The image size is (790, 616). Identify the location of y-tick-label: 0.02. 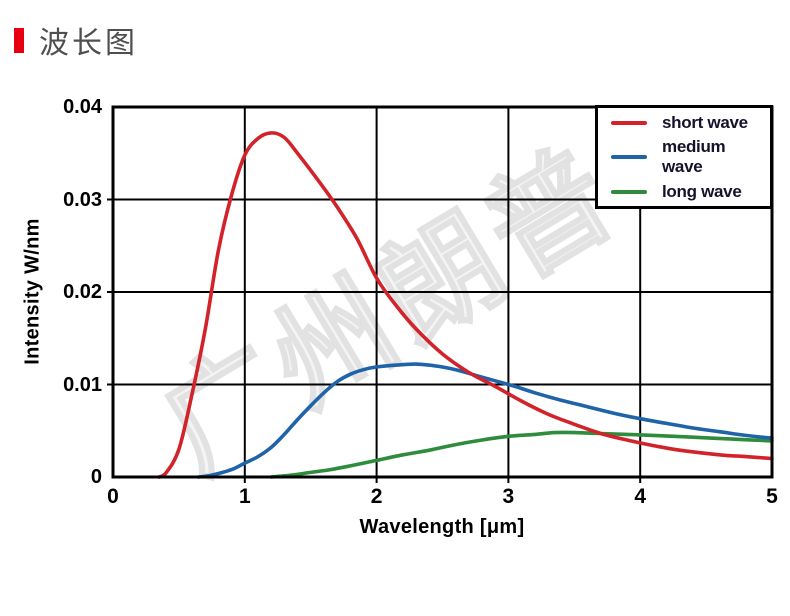
(82, 292).